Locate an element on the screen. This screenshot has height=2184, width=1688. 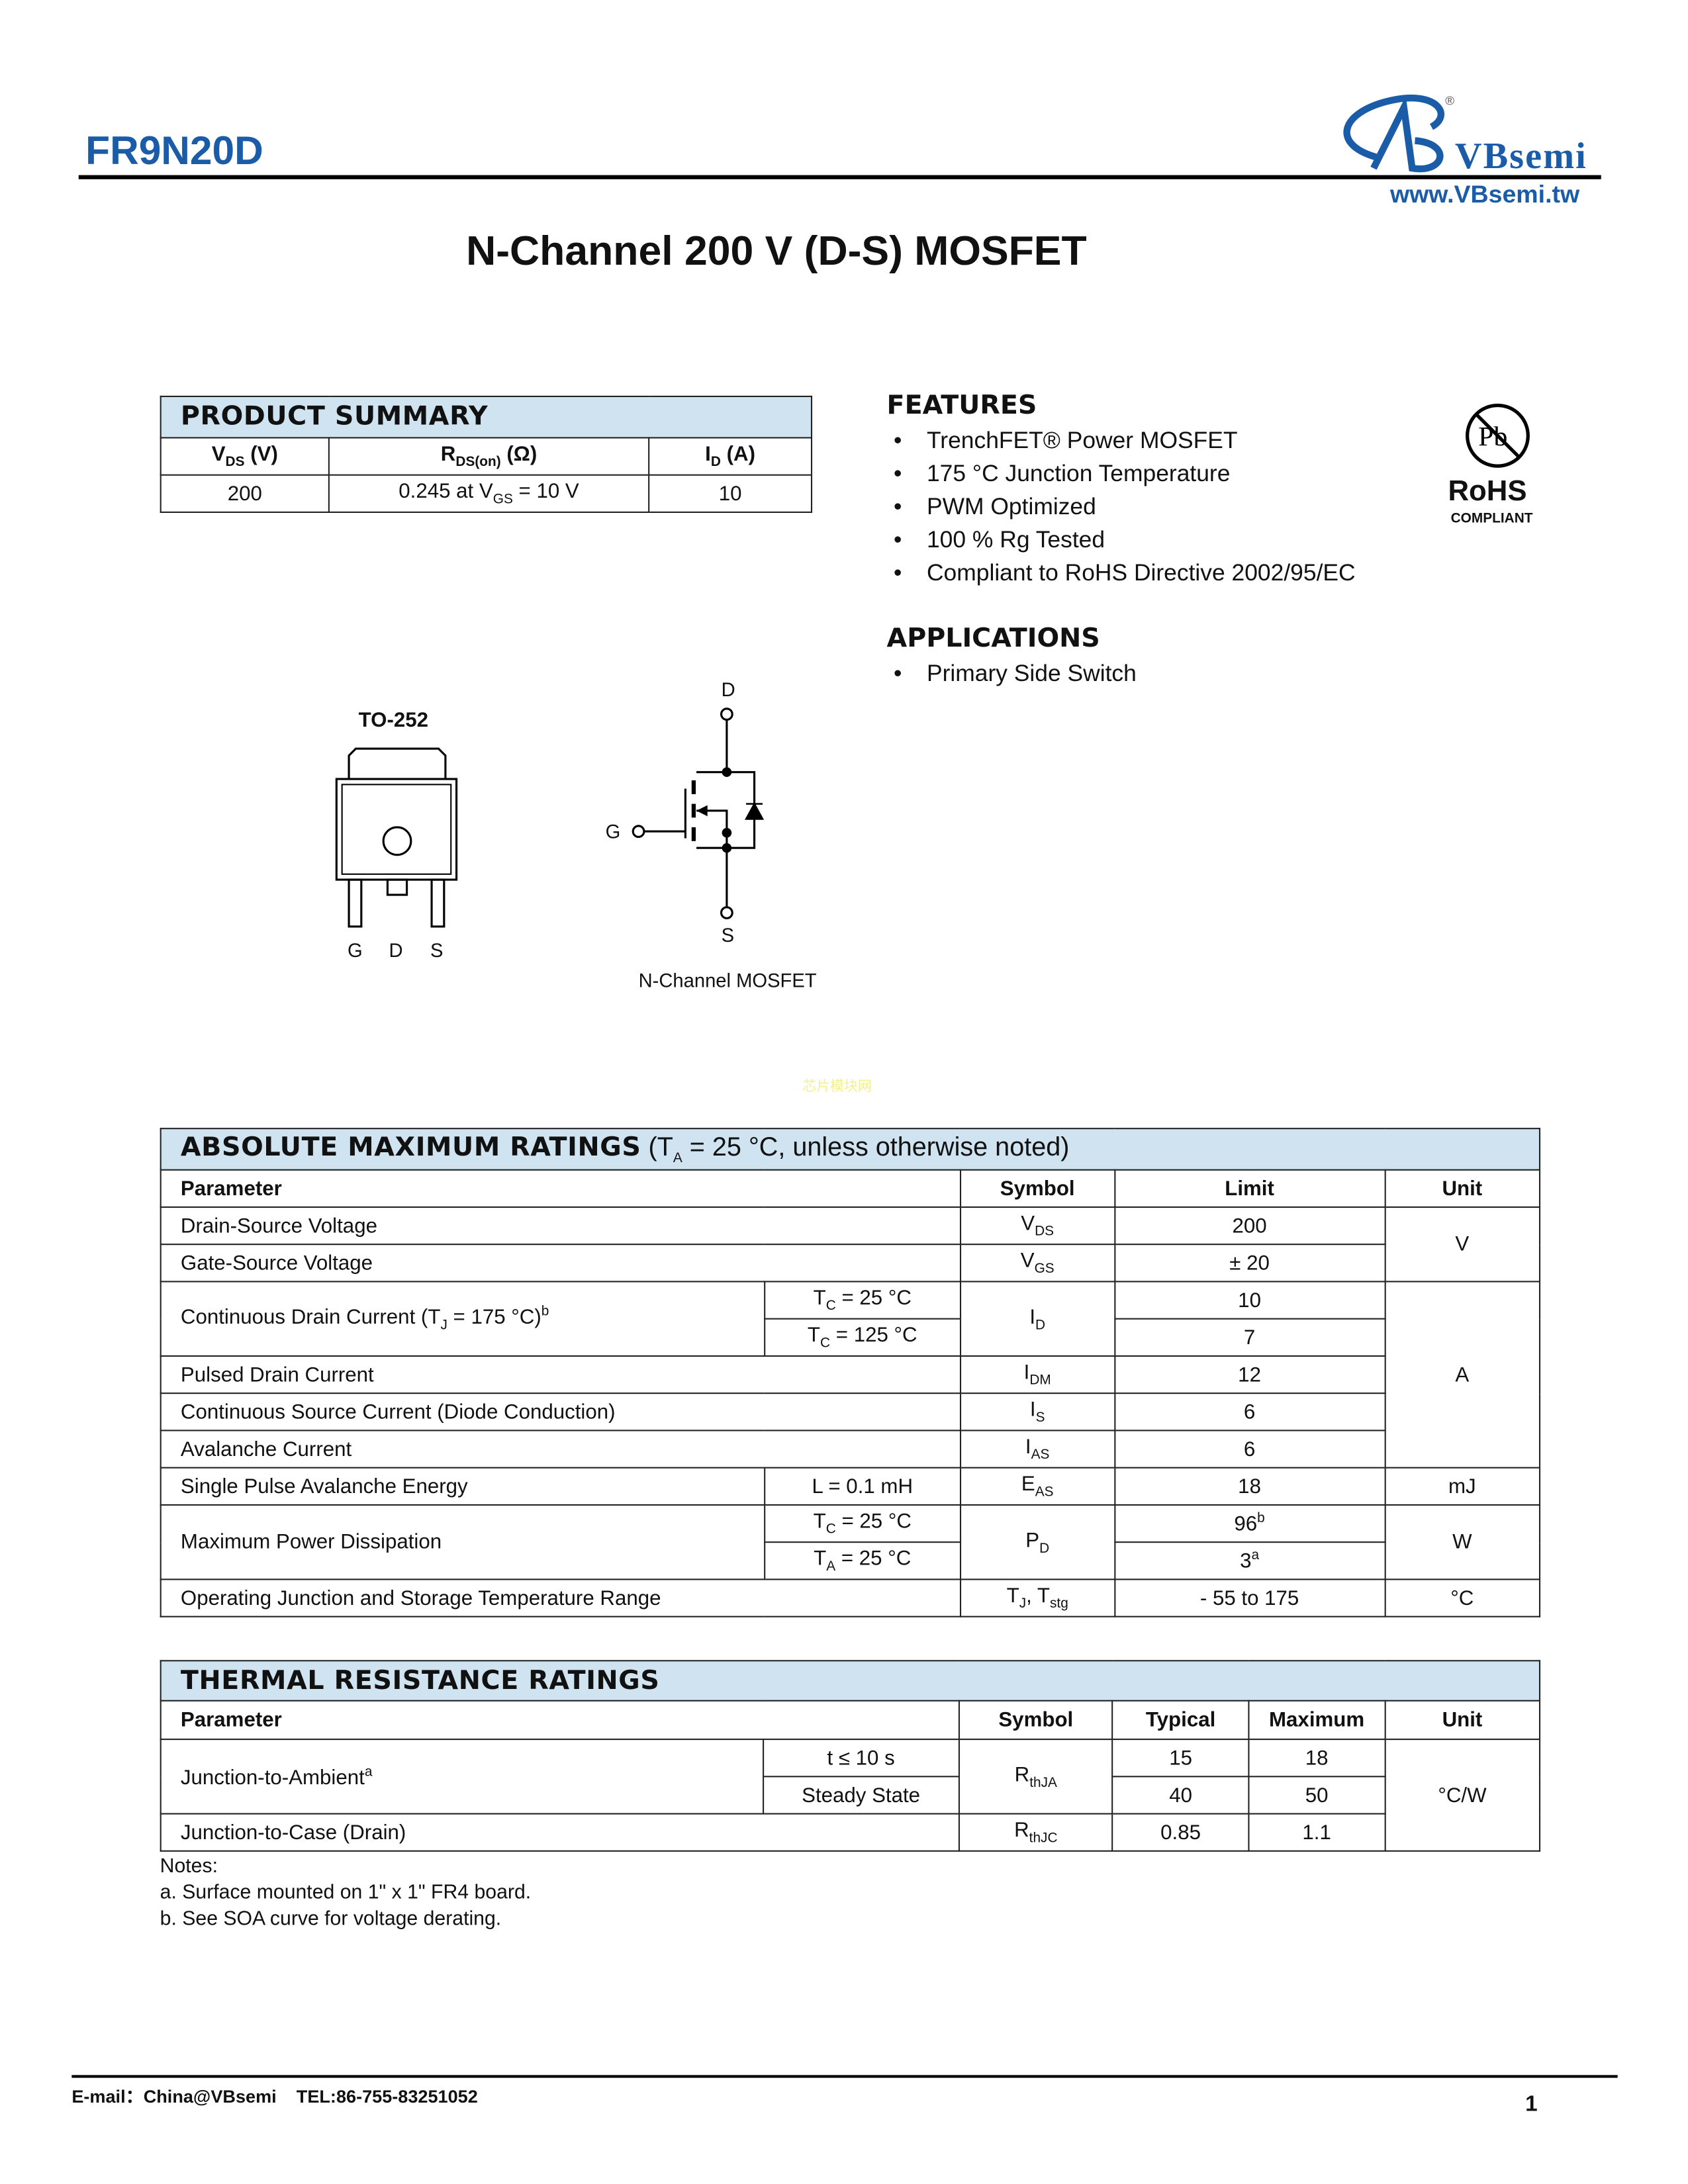
package-name: TO-252 is located at coordinates (393, 721).